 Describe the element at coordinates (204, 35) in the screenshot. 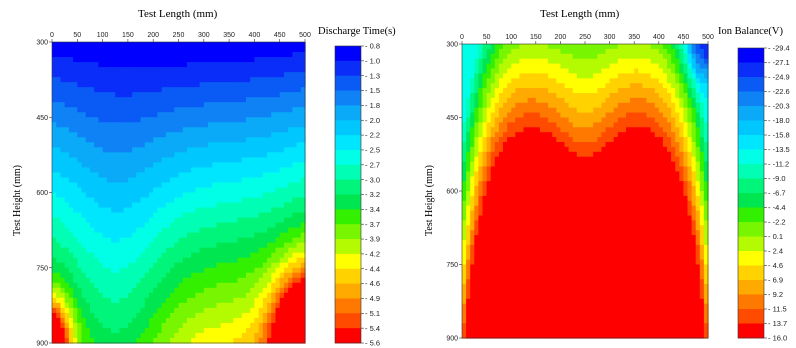

I see `x-tick-label: 300` at that location.